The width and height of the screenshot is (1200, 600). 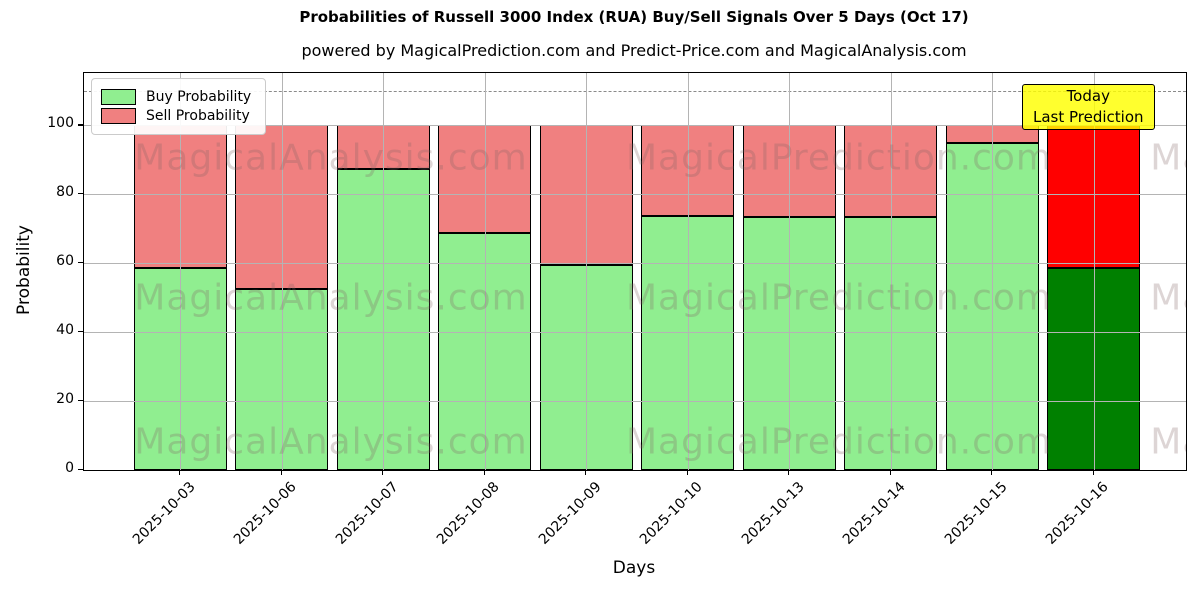 I want to click on y-tick-label: 0, so click(x=69, y=468).